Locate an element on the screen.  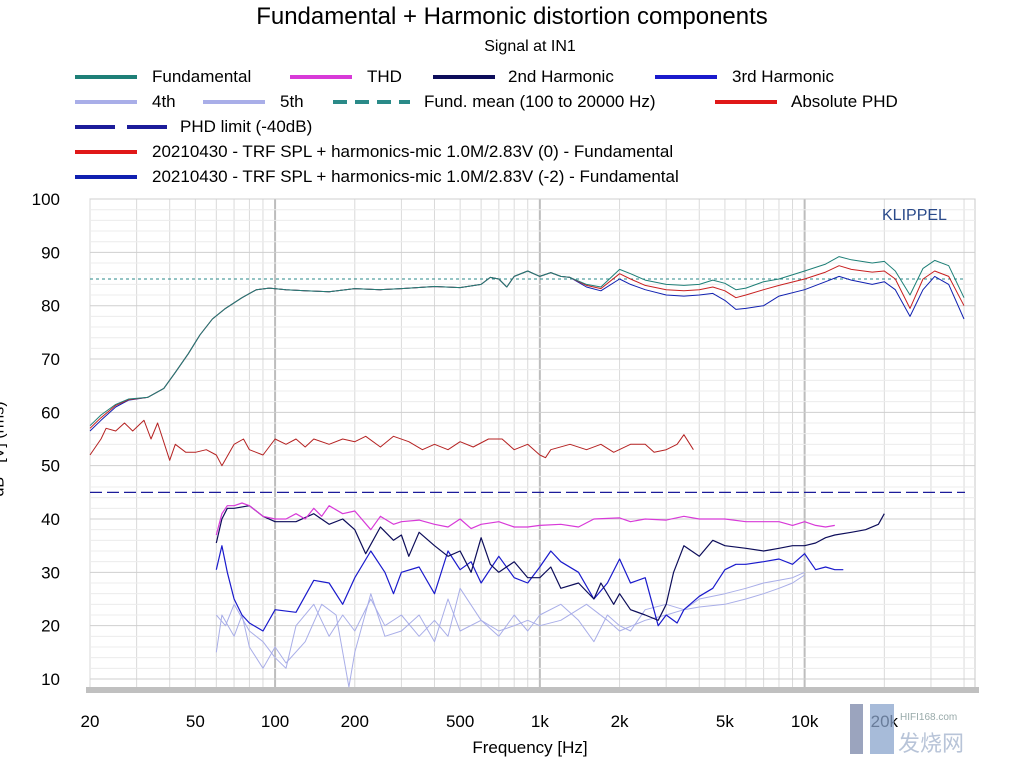
y-tick-label: 40 is located at coordinates (50, 519).